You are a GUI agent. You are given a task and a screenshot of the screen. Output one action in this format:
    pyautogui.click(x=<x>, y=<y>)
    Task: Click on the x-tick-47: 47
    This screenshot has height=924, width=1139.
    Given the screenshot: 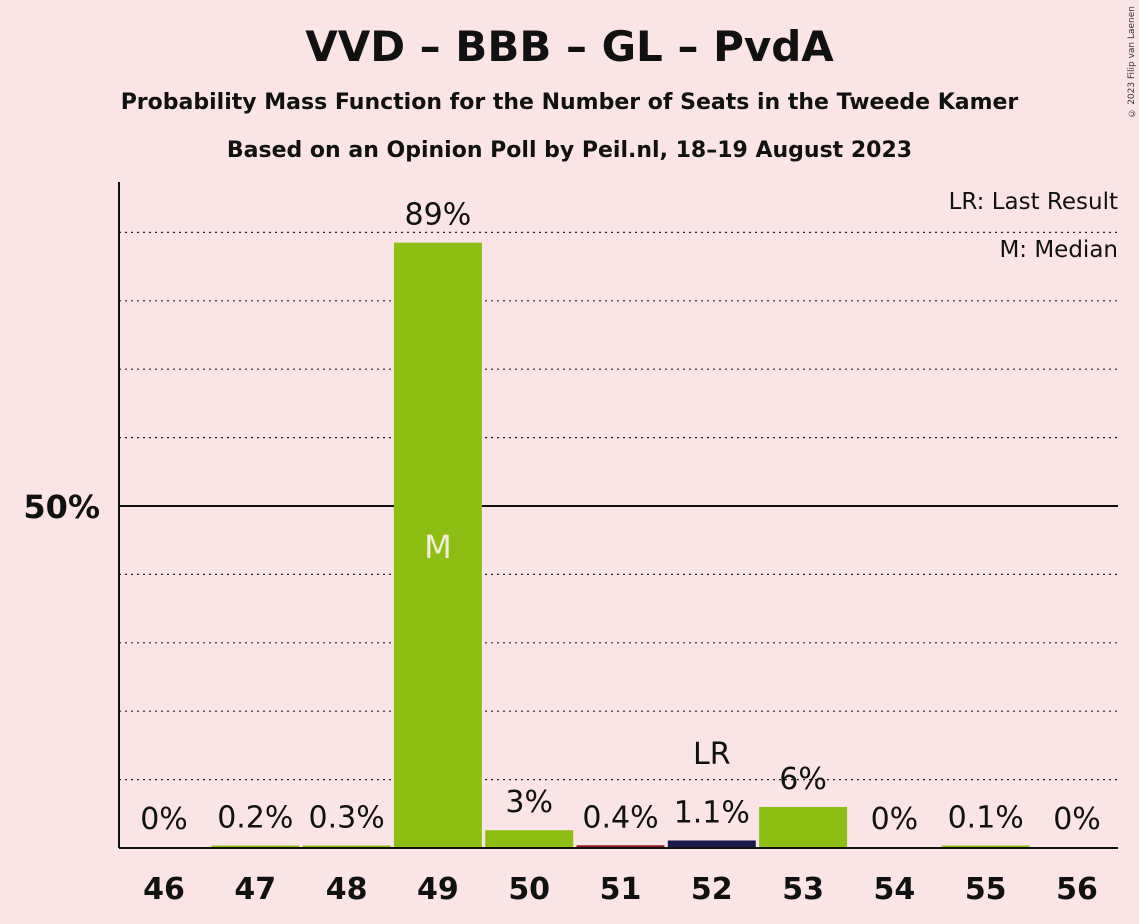 What is the action you would take?
    pyautogui.click(x=255, y=889)
    